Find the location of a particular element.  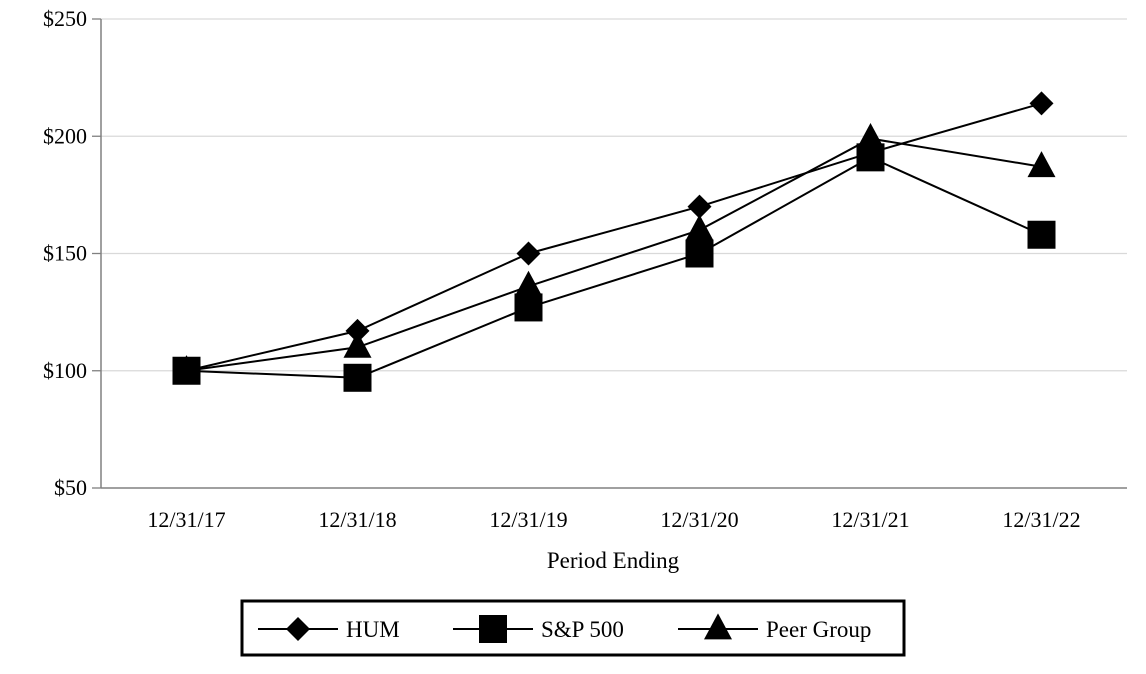

x-tick-label: 12/31/18 is located at coordinates (357, 519).